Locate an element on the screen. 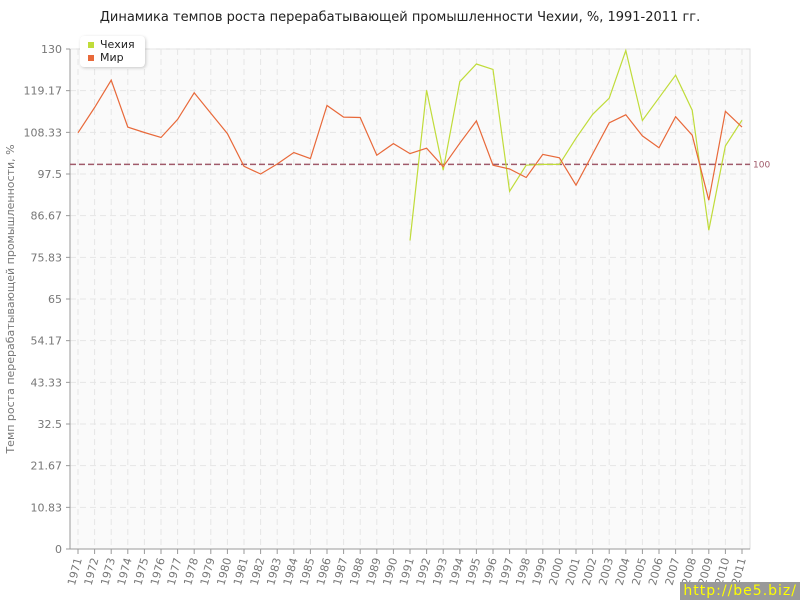 The image size is (800, 600). reference-line-label: 100 is located at coordinates (761, 165).